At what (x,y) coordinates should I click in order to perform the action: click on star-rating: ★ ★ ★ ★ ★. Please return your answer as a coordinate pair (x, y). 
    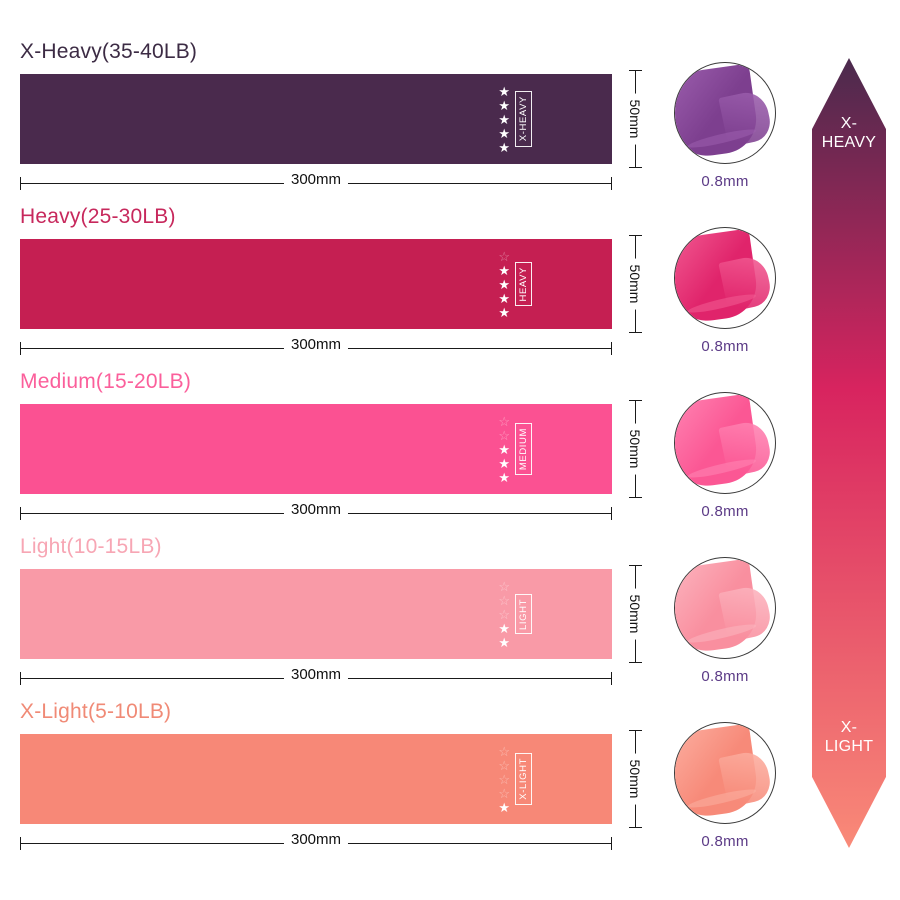
    Looking at the image, I should click on (504, 119).